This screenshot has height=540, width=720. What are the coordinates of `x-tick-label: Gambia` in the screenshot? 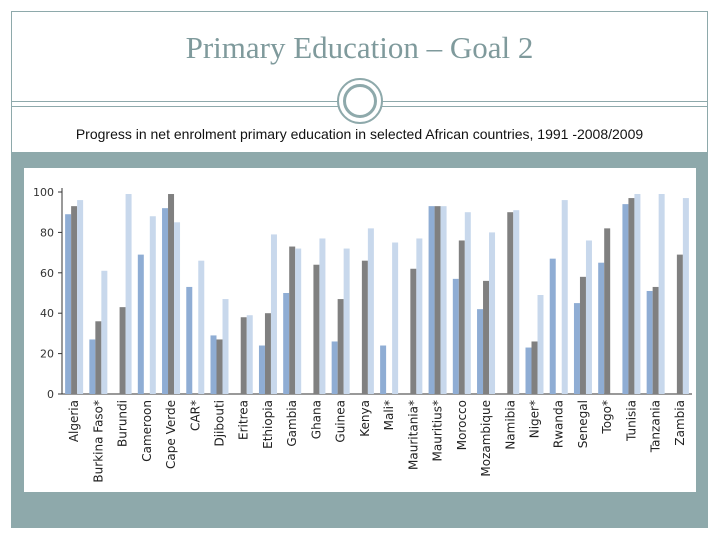 It's located at (292, 423).